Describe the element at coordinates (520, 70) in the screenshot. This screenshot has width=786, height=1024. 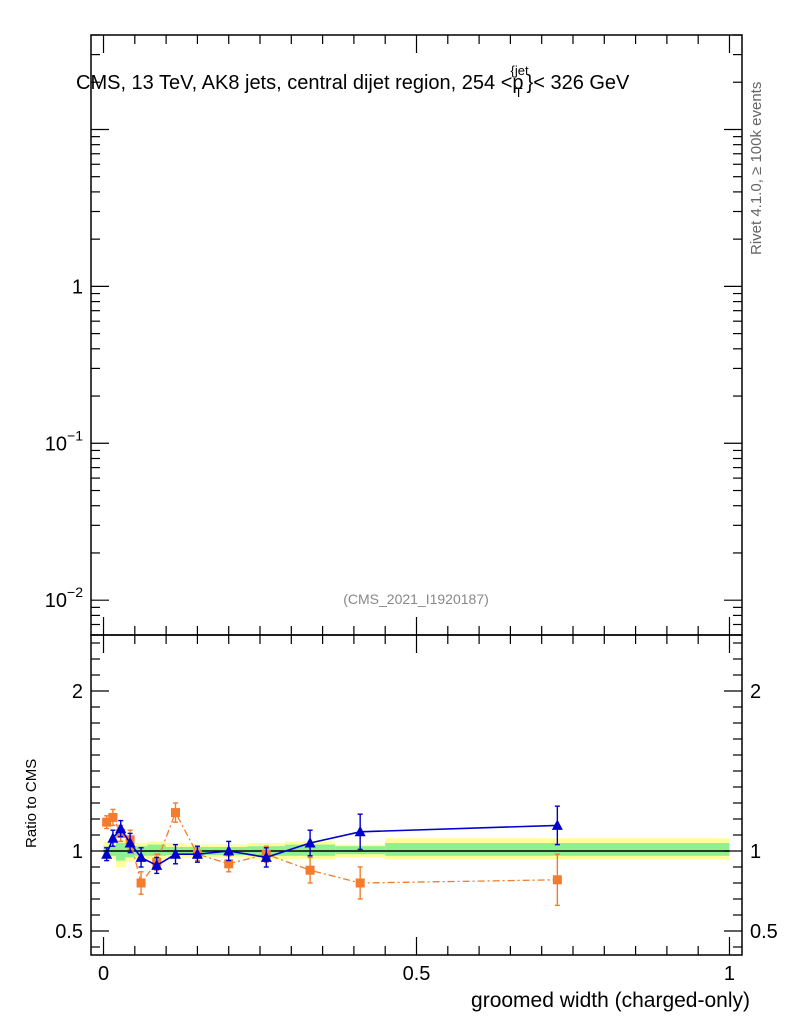
I see `chart-title-sup: {jet` at that location.